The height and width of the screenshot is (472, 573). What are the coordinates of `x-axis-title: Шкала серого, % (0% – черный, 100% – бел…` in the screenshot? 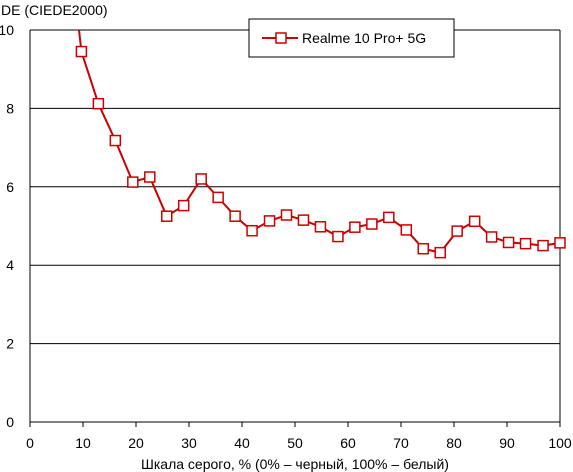 It's located at (295, 464).